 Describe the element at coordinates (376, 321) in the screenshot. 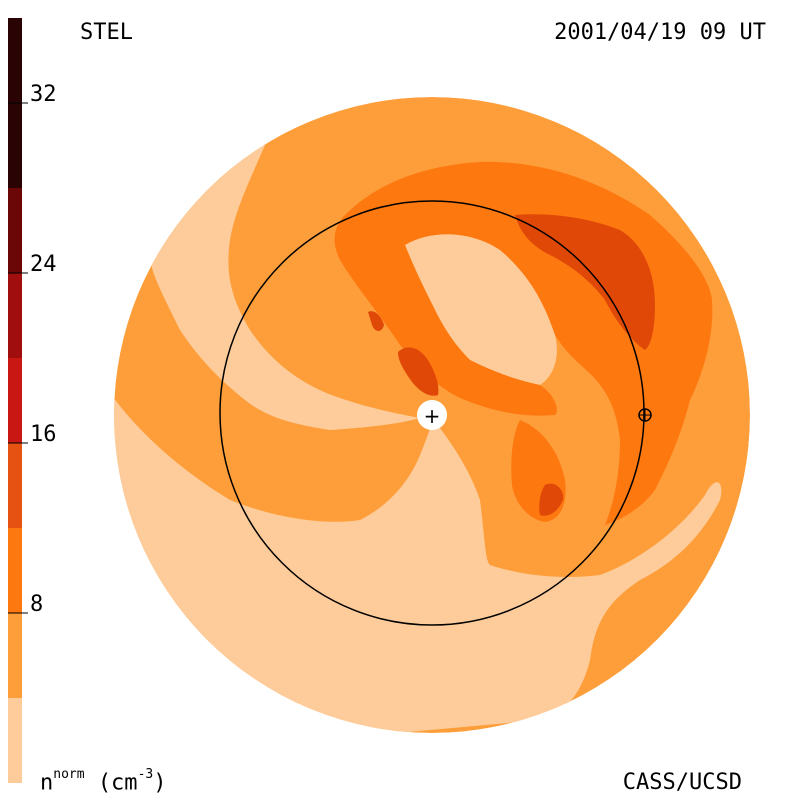

I see `region-dark-spot` at that location.